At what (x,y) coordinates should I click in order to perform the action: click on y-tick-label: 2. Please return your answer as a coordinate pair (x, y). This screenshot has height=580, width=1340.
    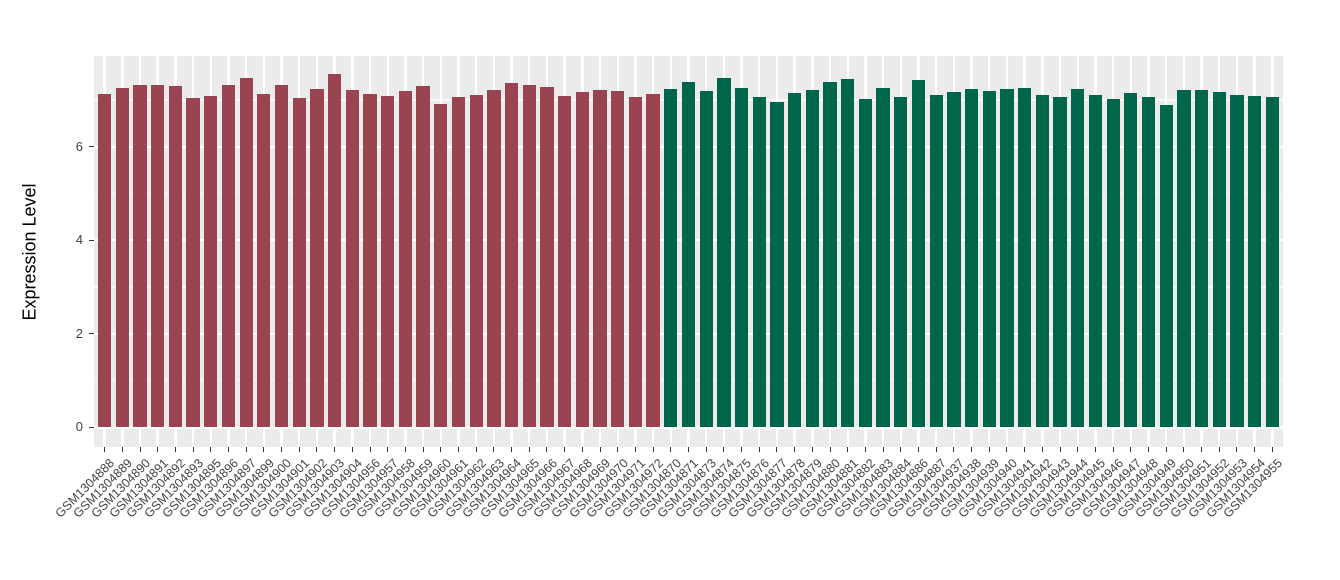
    Looking at the image, I should click on (79, 333).